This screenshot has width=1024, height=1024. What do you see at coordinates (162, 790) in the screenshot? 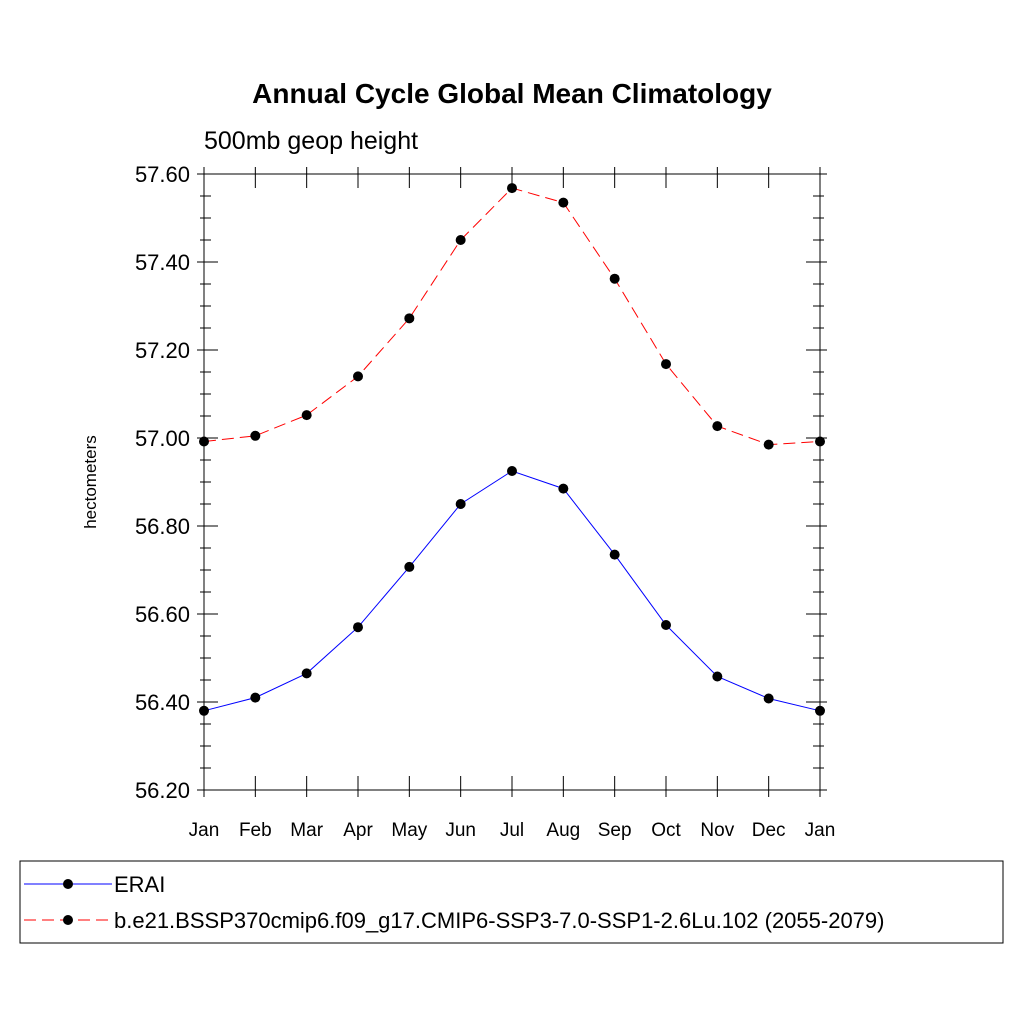
I see `y-tick-label: 56.20` at bounding box center [162, 790].